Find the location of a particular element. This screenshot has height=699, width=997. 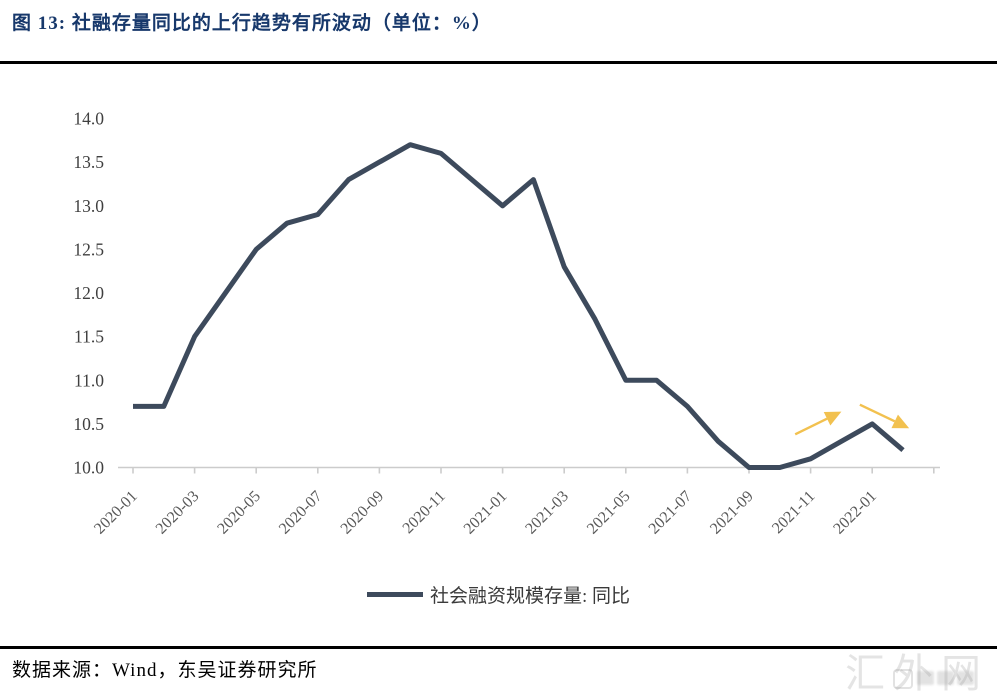

x-tick-label: 2020-11 is located at coordinates (424, 512).